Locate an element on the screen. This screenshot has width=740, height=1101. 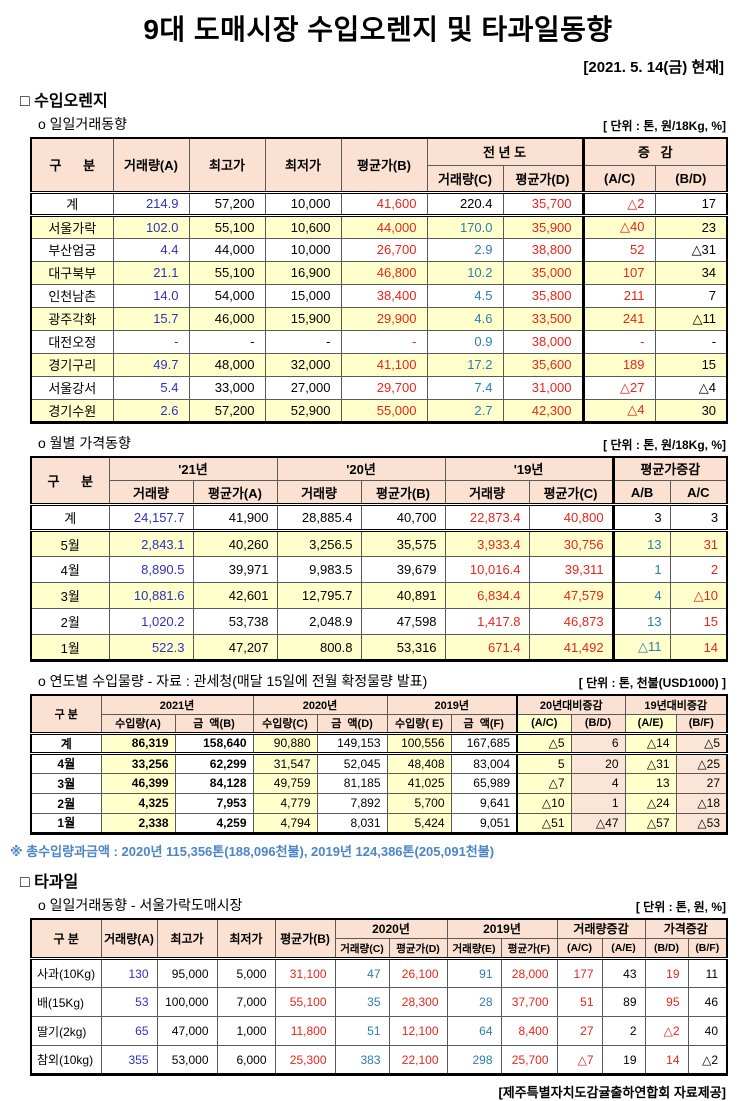
table-cell: 53,316 is located at coordinates (403, 647).